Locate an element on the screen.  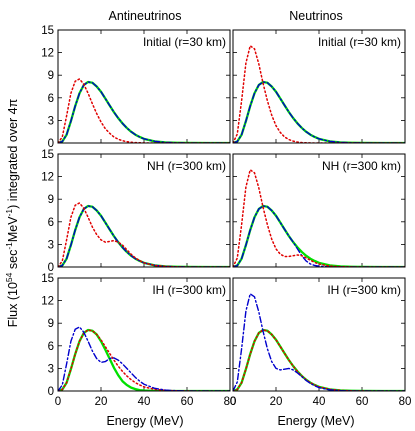
y-axis-title-part: sec is located at coordinates (13, 261).